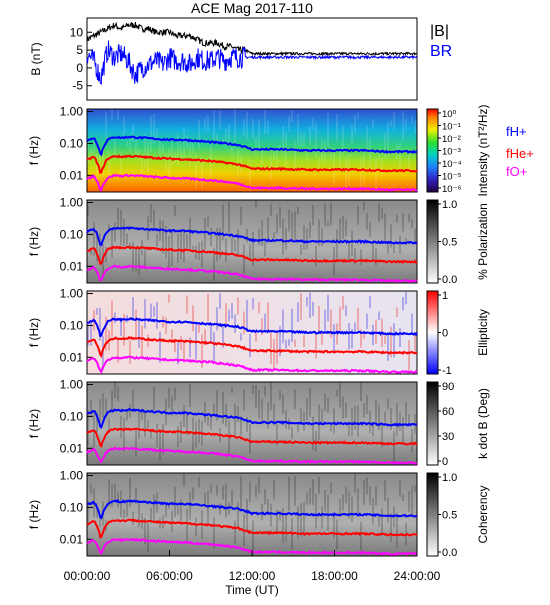 This screenshot has height=605, width=550. Describe the element at coordinates (448, 387) in the screenshot. I see `colorbar-tick-label: 90` at that location.